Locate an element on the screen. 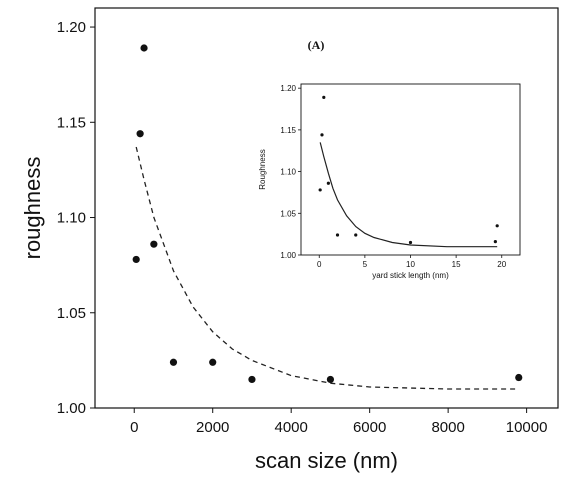  inset-x-axis-title: yard stick length (nm) is located at coordinates (410, 275).